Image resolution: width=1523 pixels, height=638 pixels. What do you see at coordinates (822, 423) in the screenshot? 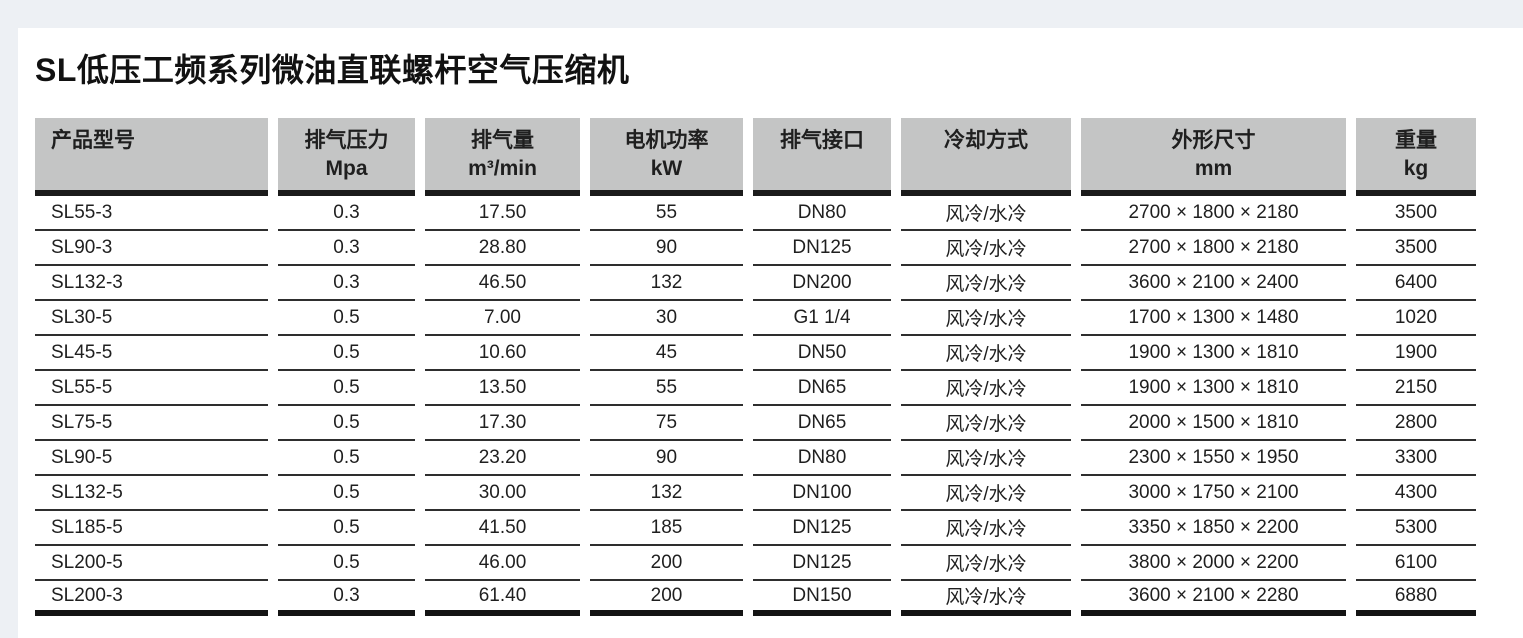
I see `table-cell: DN65` at bounding box center [822, 423].